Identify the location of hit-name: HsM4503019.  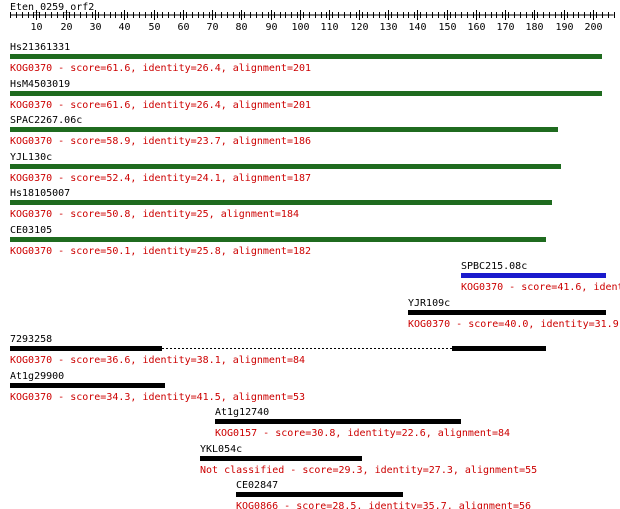
(40, 84).